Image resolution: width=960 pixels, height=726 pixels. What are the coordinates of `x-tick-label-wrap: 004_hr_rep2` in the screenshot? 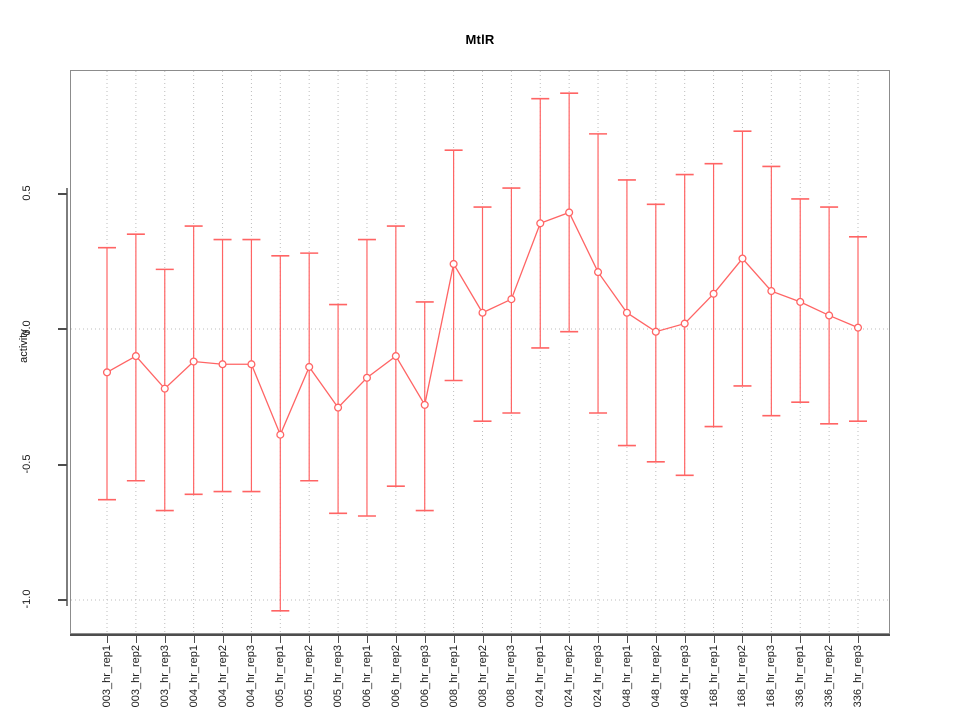 It's located at (223, 685).